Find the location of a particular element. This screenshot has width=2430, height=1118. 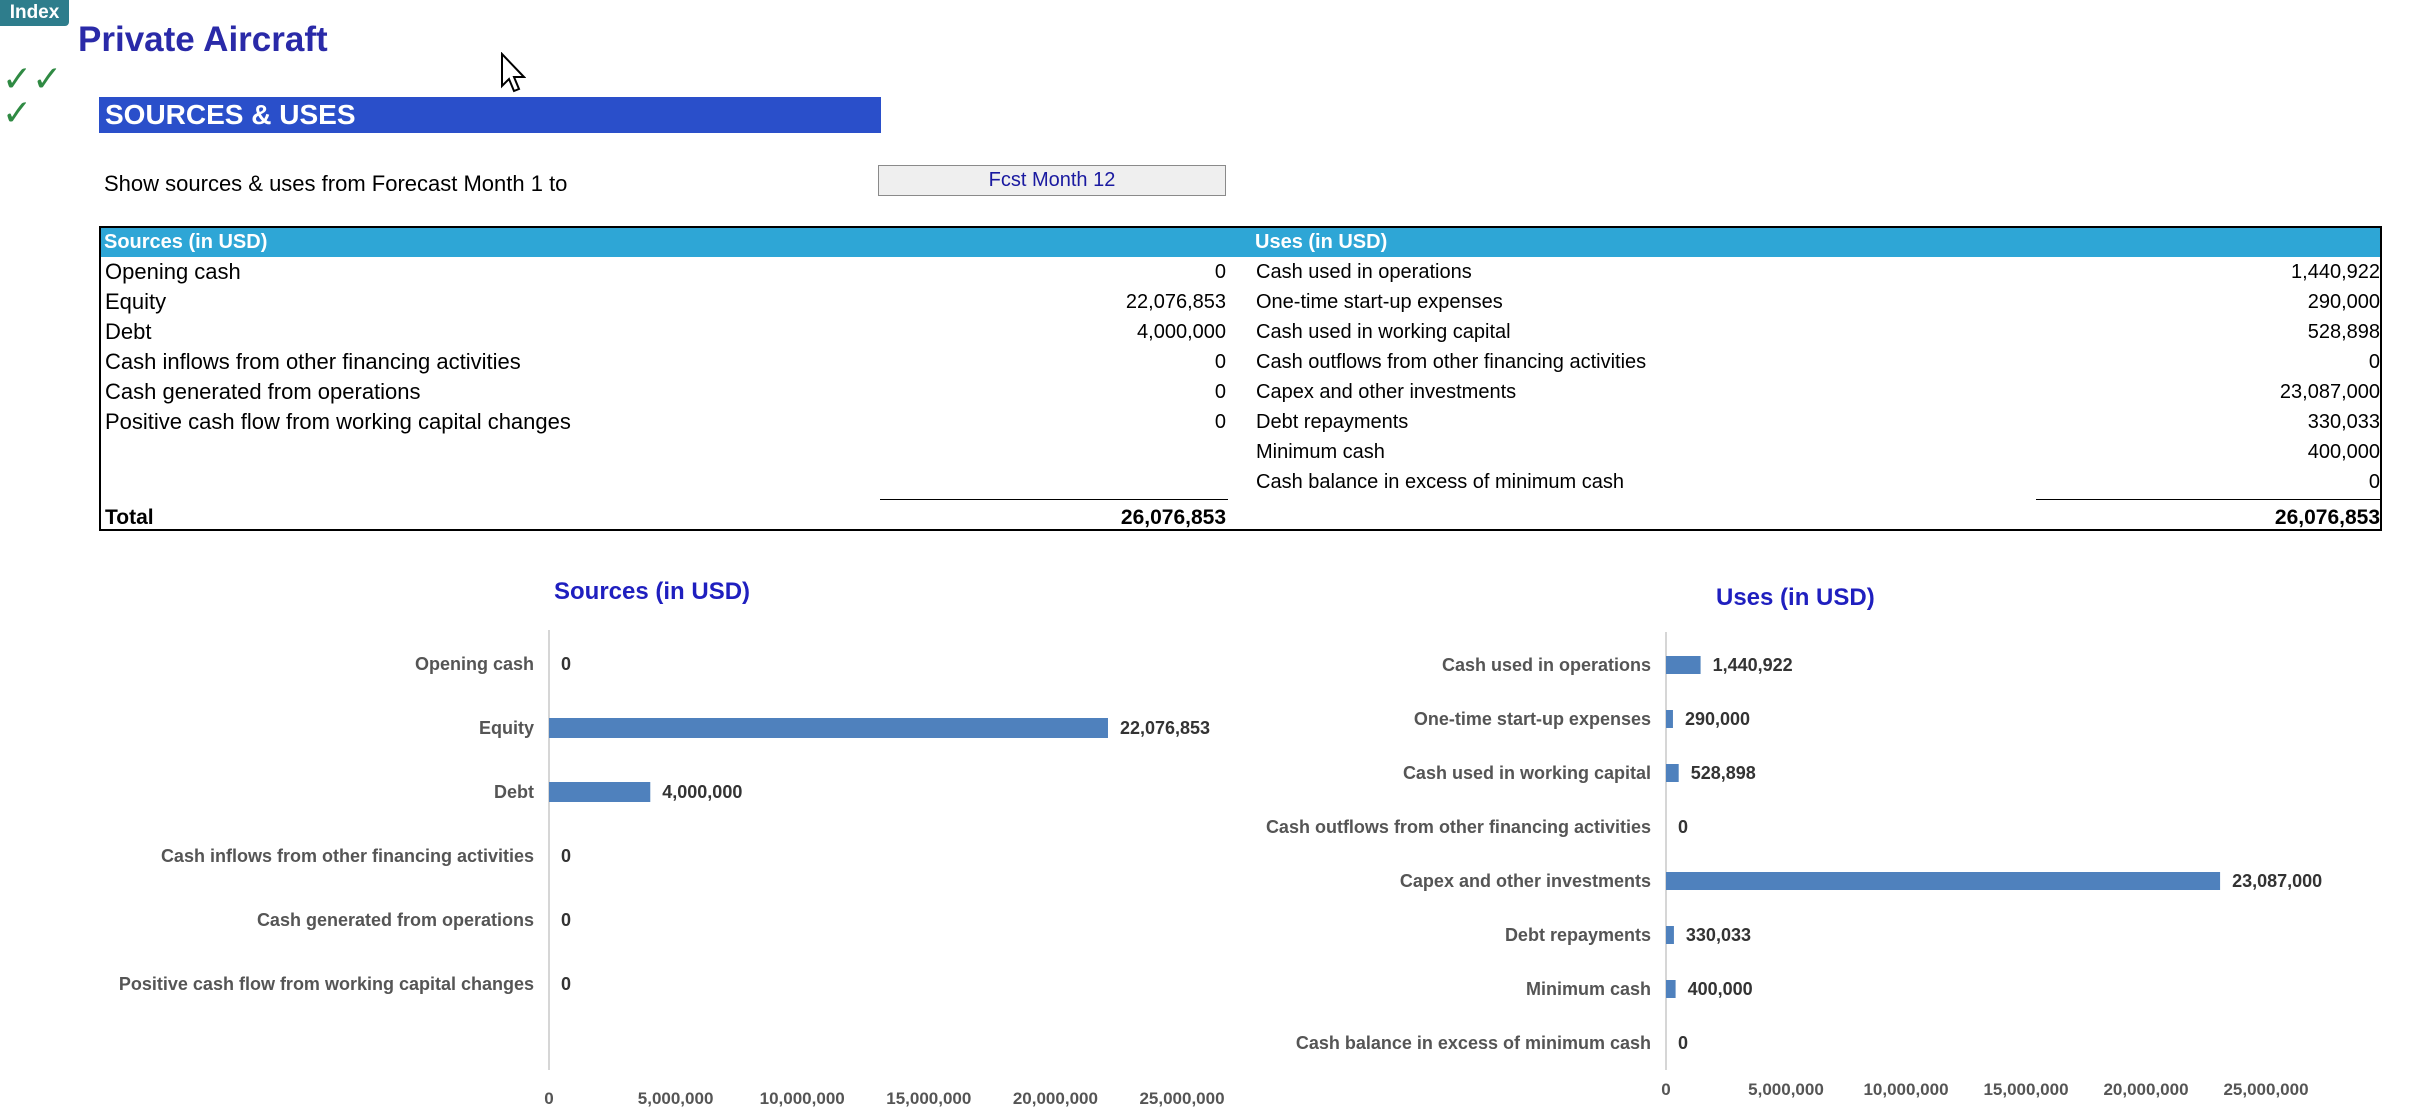

chart-category-label: Equity is located at coordinates (506, 728).